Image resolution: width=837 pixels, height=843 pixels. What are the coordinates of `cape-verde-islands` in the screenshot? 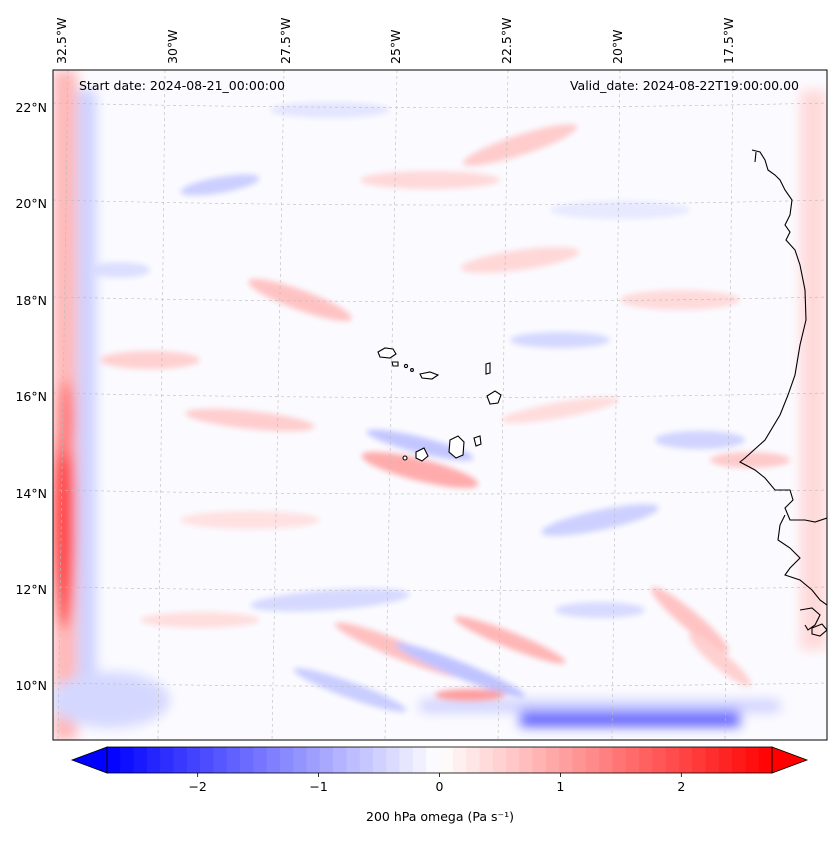 It's located at (439, 404).